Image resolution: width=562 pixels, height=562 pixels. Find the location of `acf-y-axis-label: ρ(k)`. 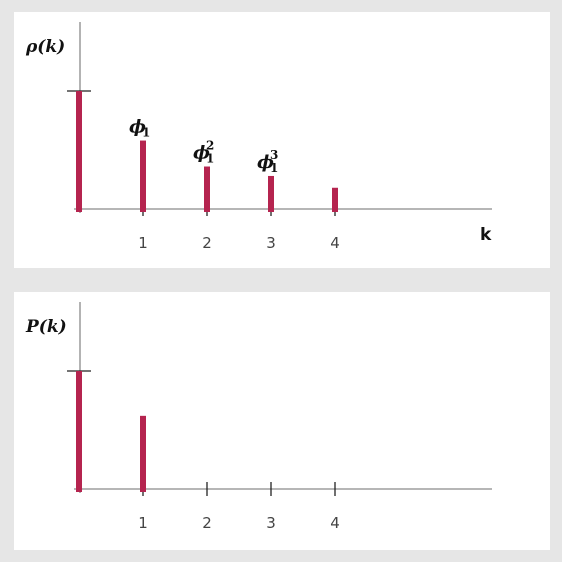

acf-y-axis-label: ρ(k) is located at coordinates (45, 47).